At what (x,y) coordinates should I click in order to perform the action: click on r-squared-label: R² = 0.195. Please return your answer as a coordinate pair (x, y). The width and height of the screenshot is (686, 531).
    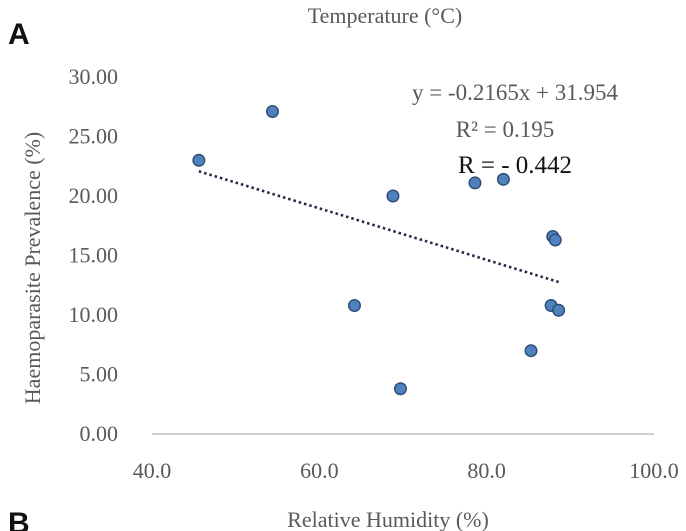
    Looking at the image, I should click on (505, 129).